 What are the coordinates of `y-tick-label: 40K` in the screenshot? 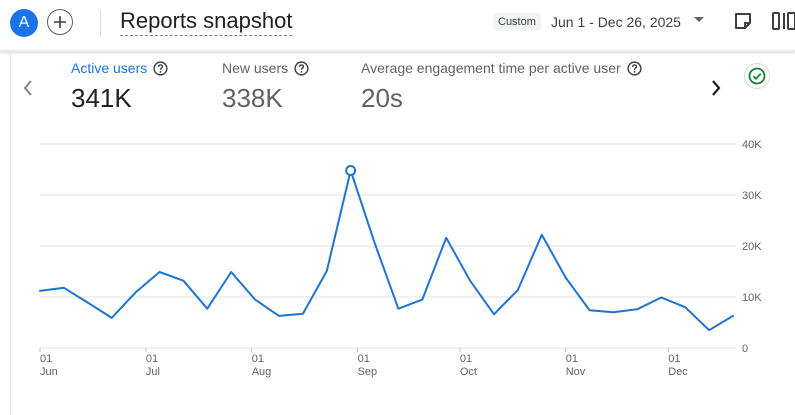 It's located at (752, 145).